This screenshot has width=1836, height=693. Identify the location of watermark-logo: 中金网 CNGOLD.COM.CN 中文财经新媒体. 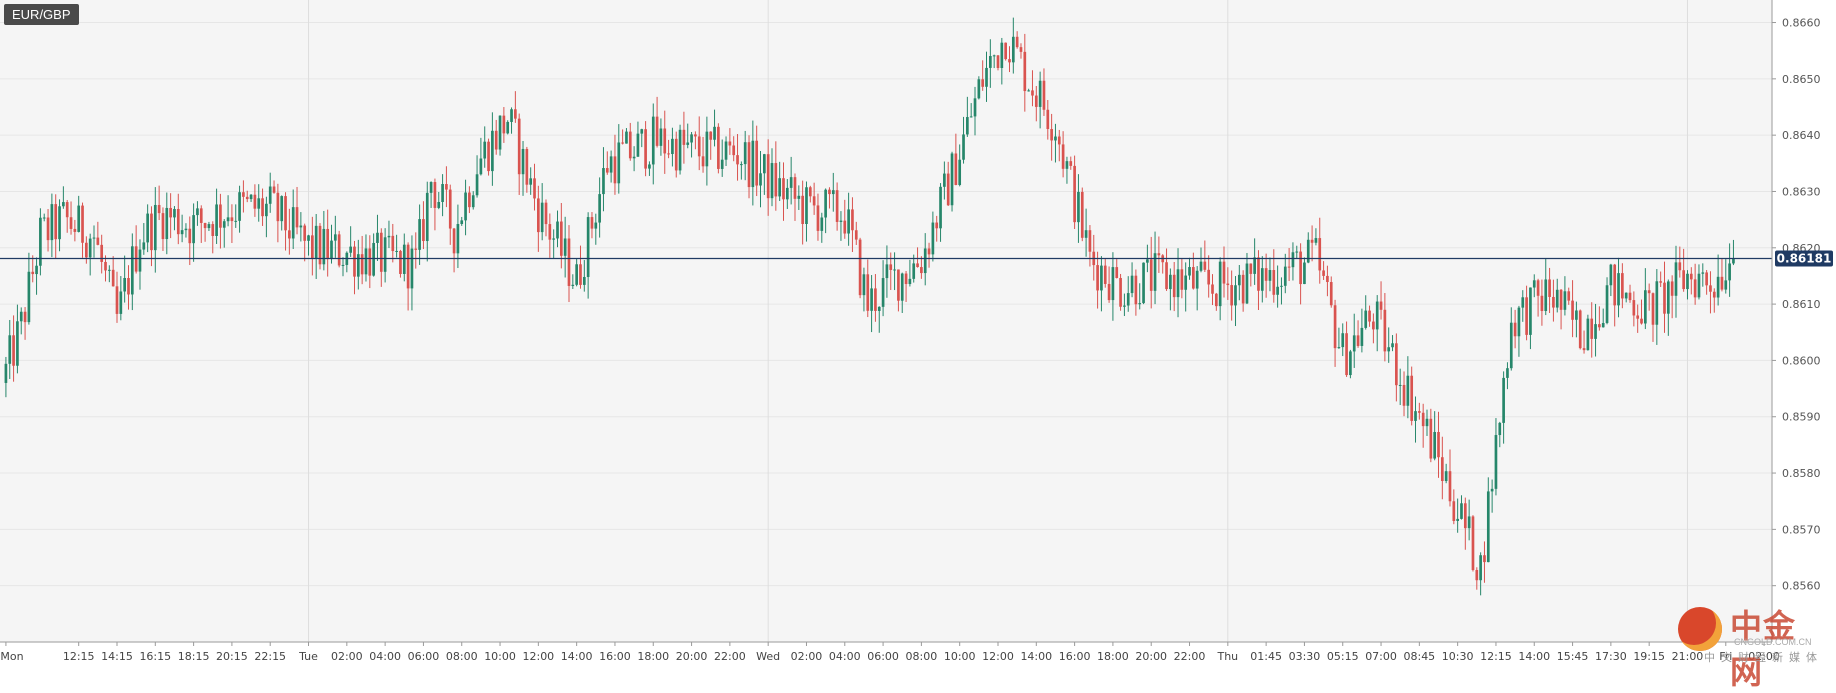
(1753, 646).